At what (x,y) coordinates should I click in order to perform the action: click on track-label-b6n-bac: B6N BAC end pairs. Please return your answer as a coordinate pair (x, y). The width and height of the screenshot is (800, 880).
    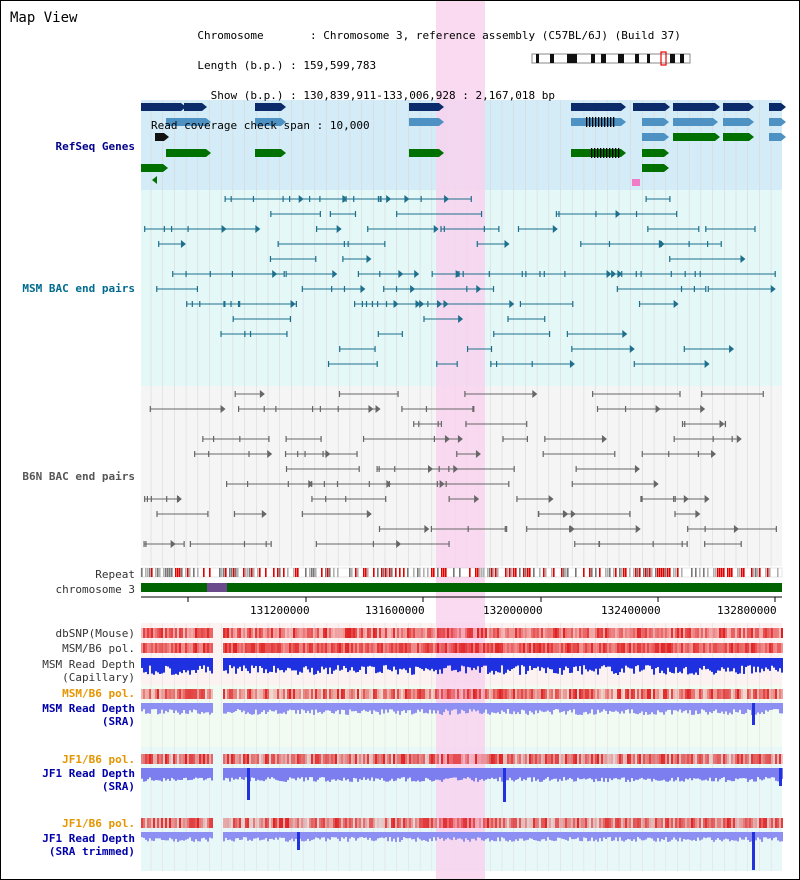
    Looking at the image, I should click on (78, 476).